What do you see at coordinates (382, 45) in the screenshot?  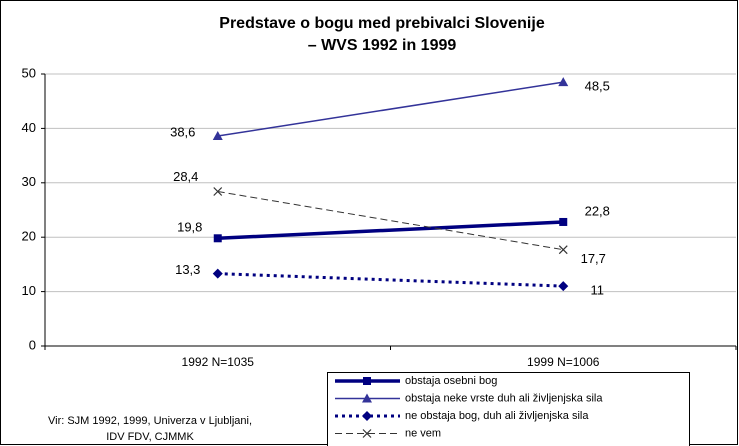 I see `chart-title: – WVS 1992 in 1999` at bounding box center [382, 45].